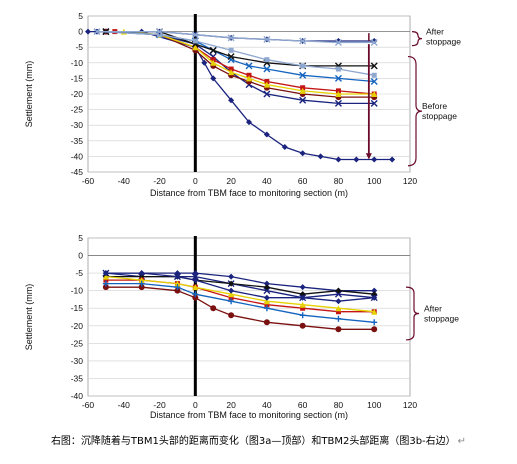  Describe the element at coordinates (368, 156) in the screenshot. I see `before-arrow-head` at that location.